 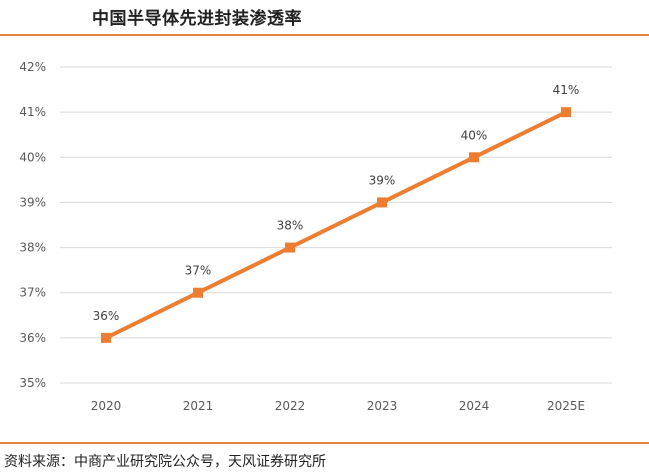 I want to click on y-tick-label: 39%, so click(x=32, y=202).